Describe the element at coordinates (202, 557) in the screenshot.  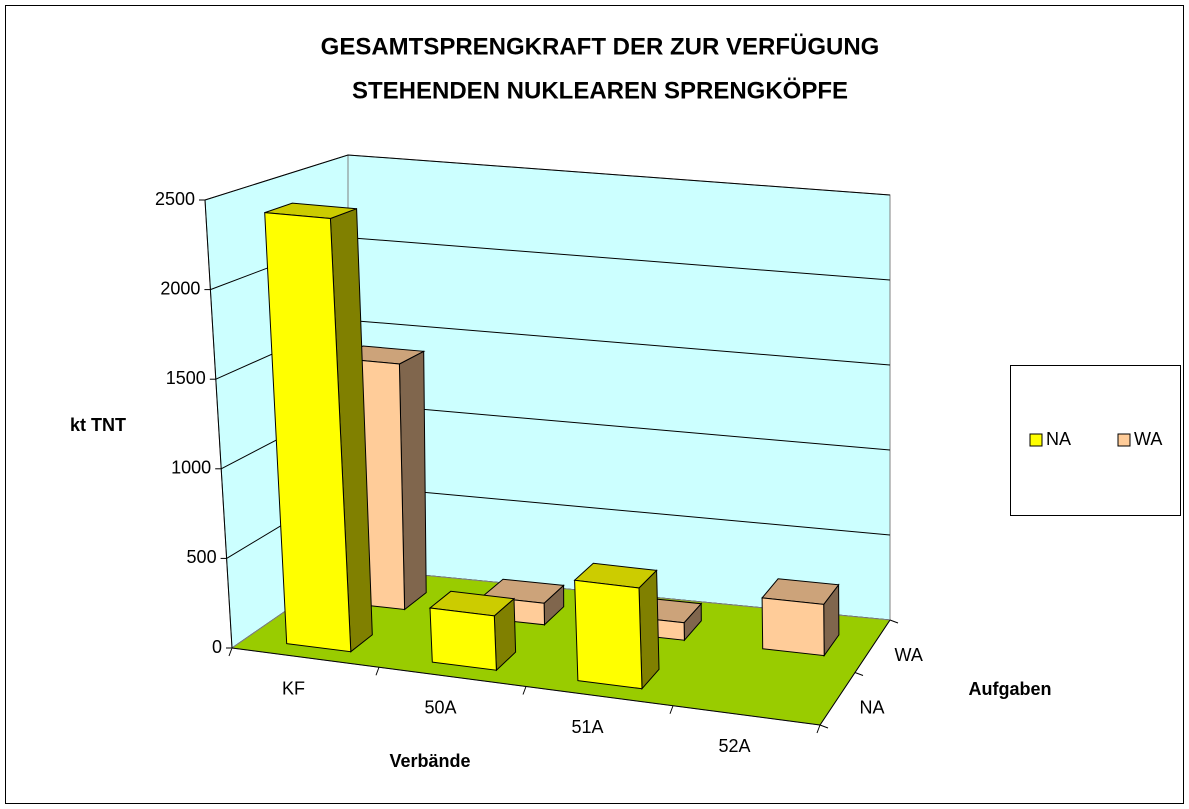
I see `y-tick-label: 500` at that location.